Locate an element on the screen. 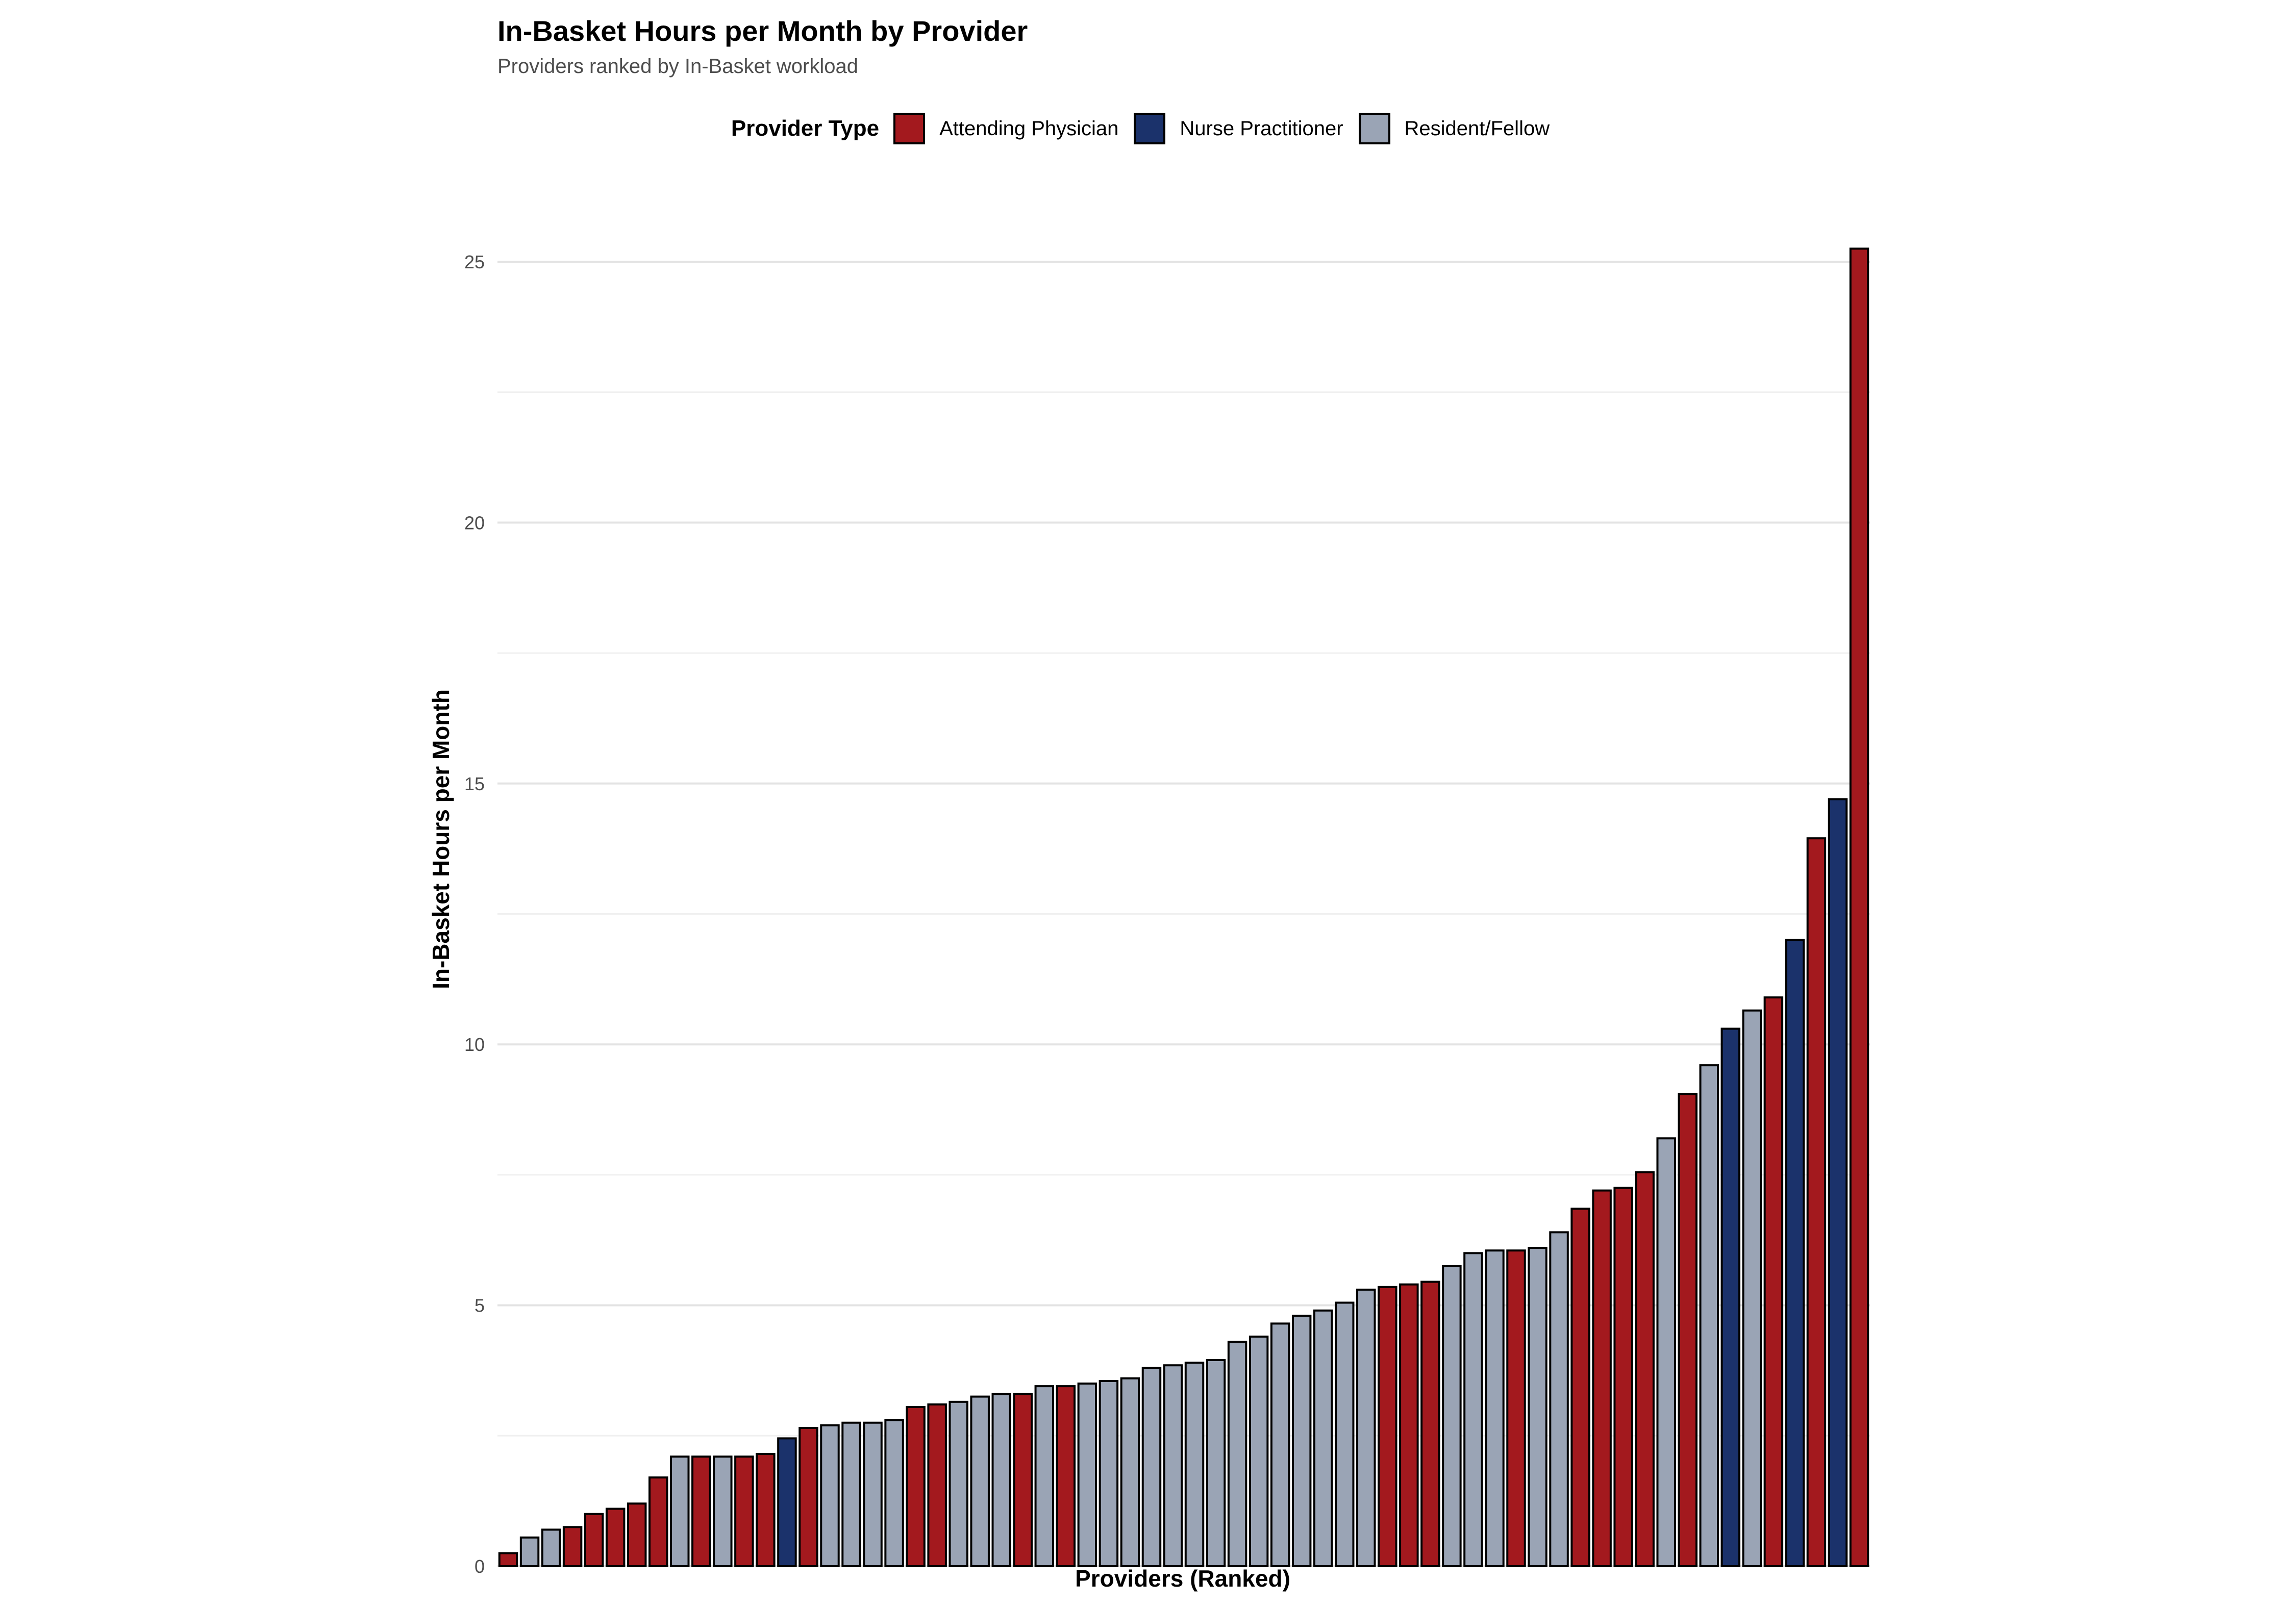  legend-title: Provider Type is located at coordinates (805, 128).